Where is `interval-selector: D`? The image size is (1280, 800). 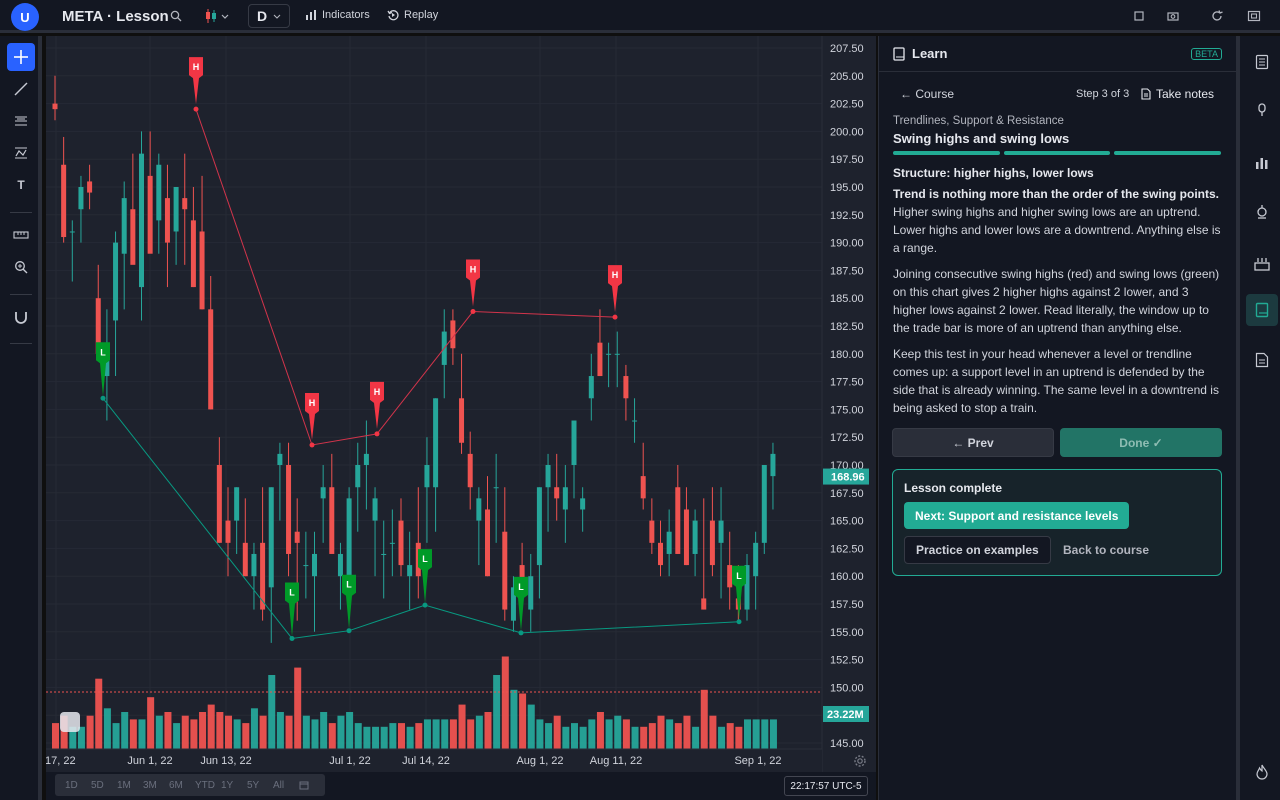 interval-selector: D is located at coordinates (269, 16).